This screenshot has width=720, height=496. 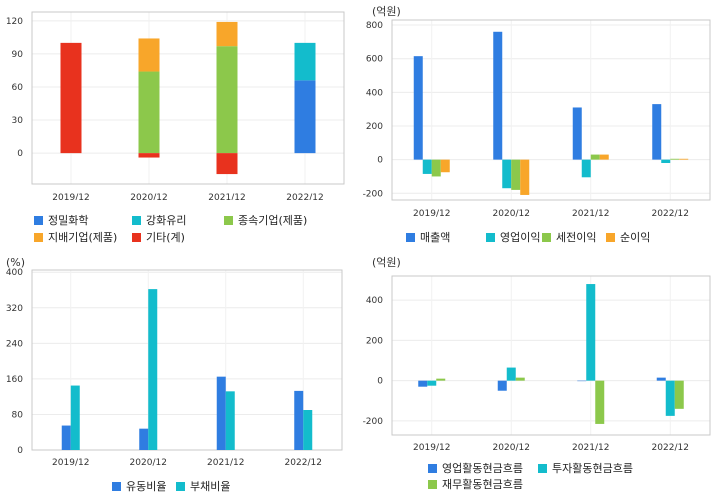 What do you see at coordinates (482, 484) in the screenshot?
I see `legend-label: 재무활동현금흐름` at bounding box center [482, 484].